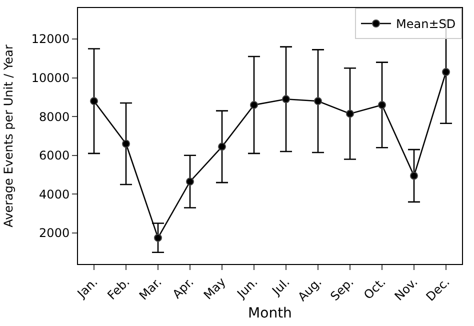 The height and width of the screenshot is (326, 474). I want to click on x-tick-label: Jun., so click(247, 288).